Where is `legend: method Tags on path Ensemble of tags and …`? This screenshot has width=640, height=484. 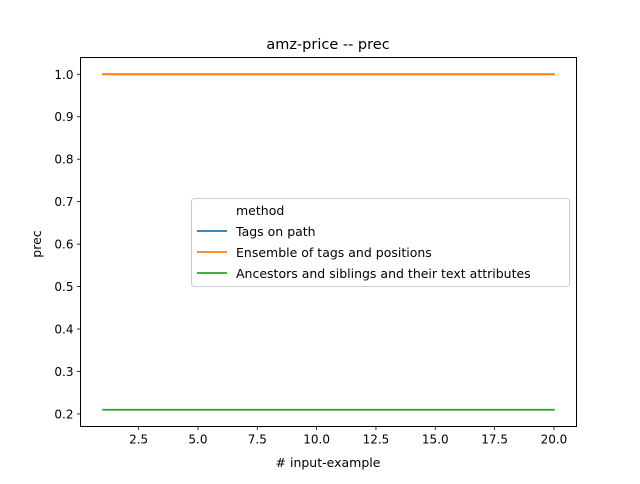 legend: method Tags on path Ensemble of tags and … is located at coordinates (380, 242).